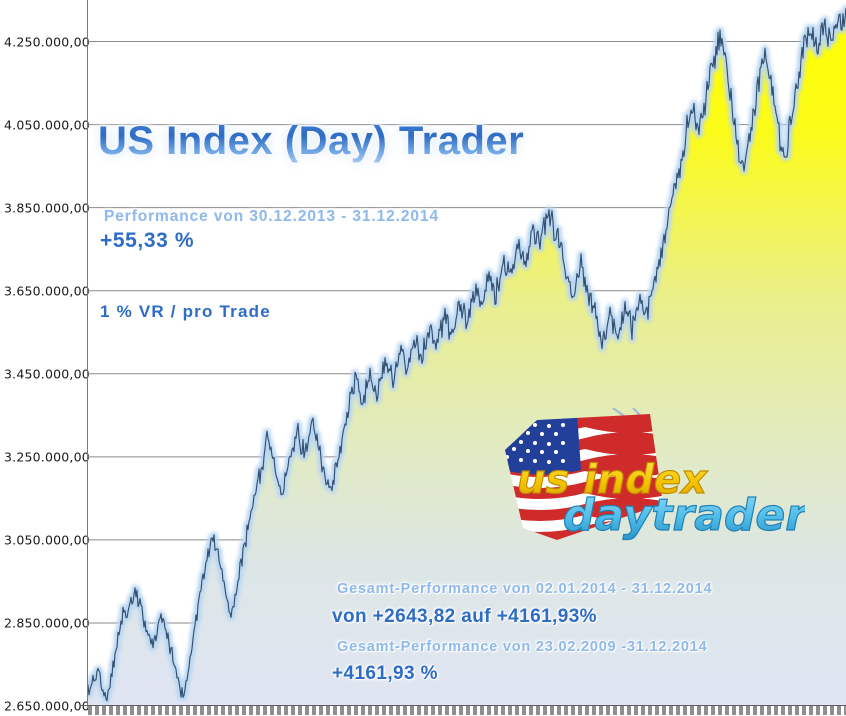 This screenshot has height=716, width=846. I want to click on y-axis-tick-label: 3.850.000,00, so click(47, 208).